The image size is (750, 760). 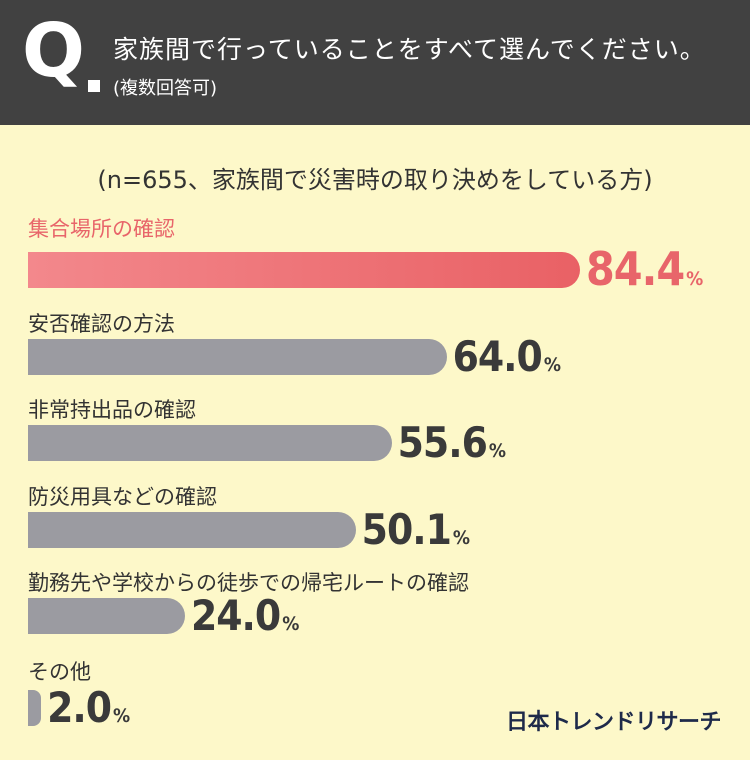 I want to click on category-label: 安否確認の方法, so click(x=101, y=324).